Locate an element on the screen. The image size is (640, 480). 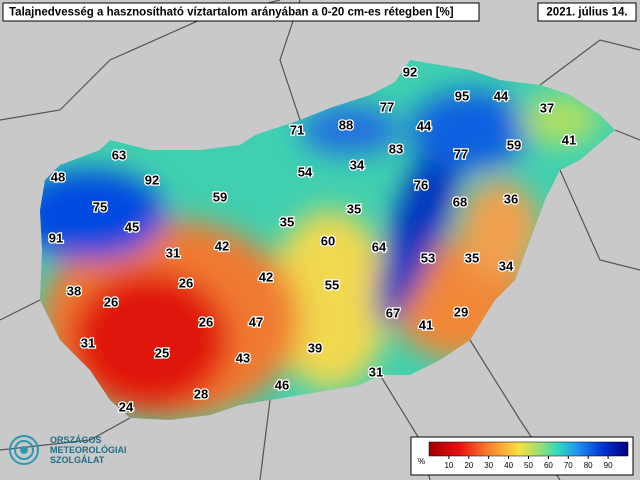
station-value: 36 is located at coordinates (511, 198).